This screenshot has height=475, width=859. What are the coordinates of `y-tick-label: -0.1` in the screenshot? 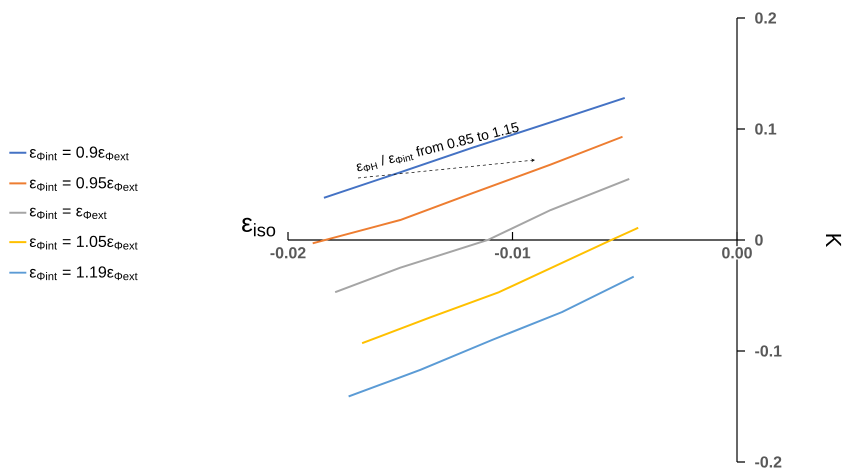 It's located at (768, 351).